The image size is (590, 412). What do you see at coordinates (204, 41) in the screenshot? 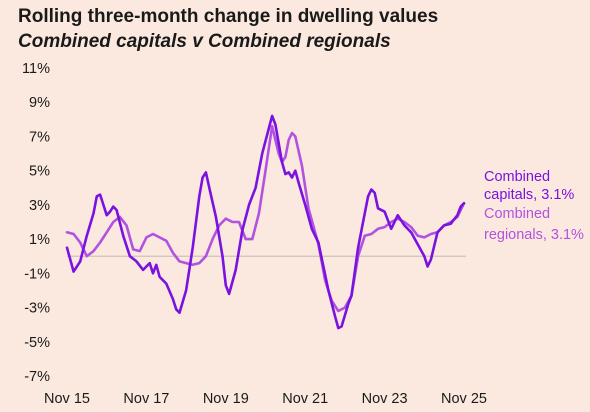
I see `chart-subtitle: Combined capitals v Combined regionals` at bounding box center [204, 41].